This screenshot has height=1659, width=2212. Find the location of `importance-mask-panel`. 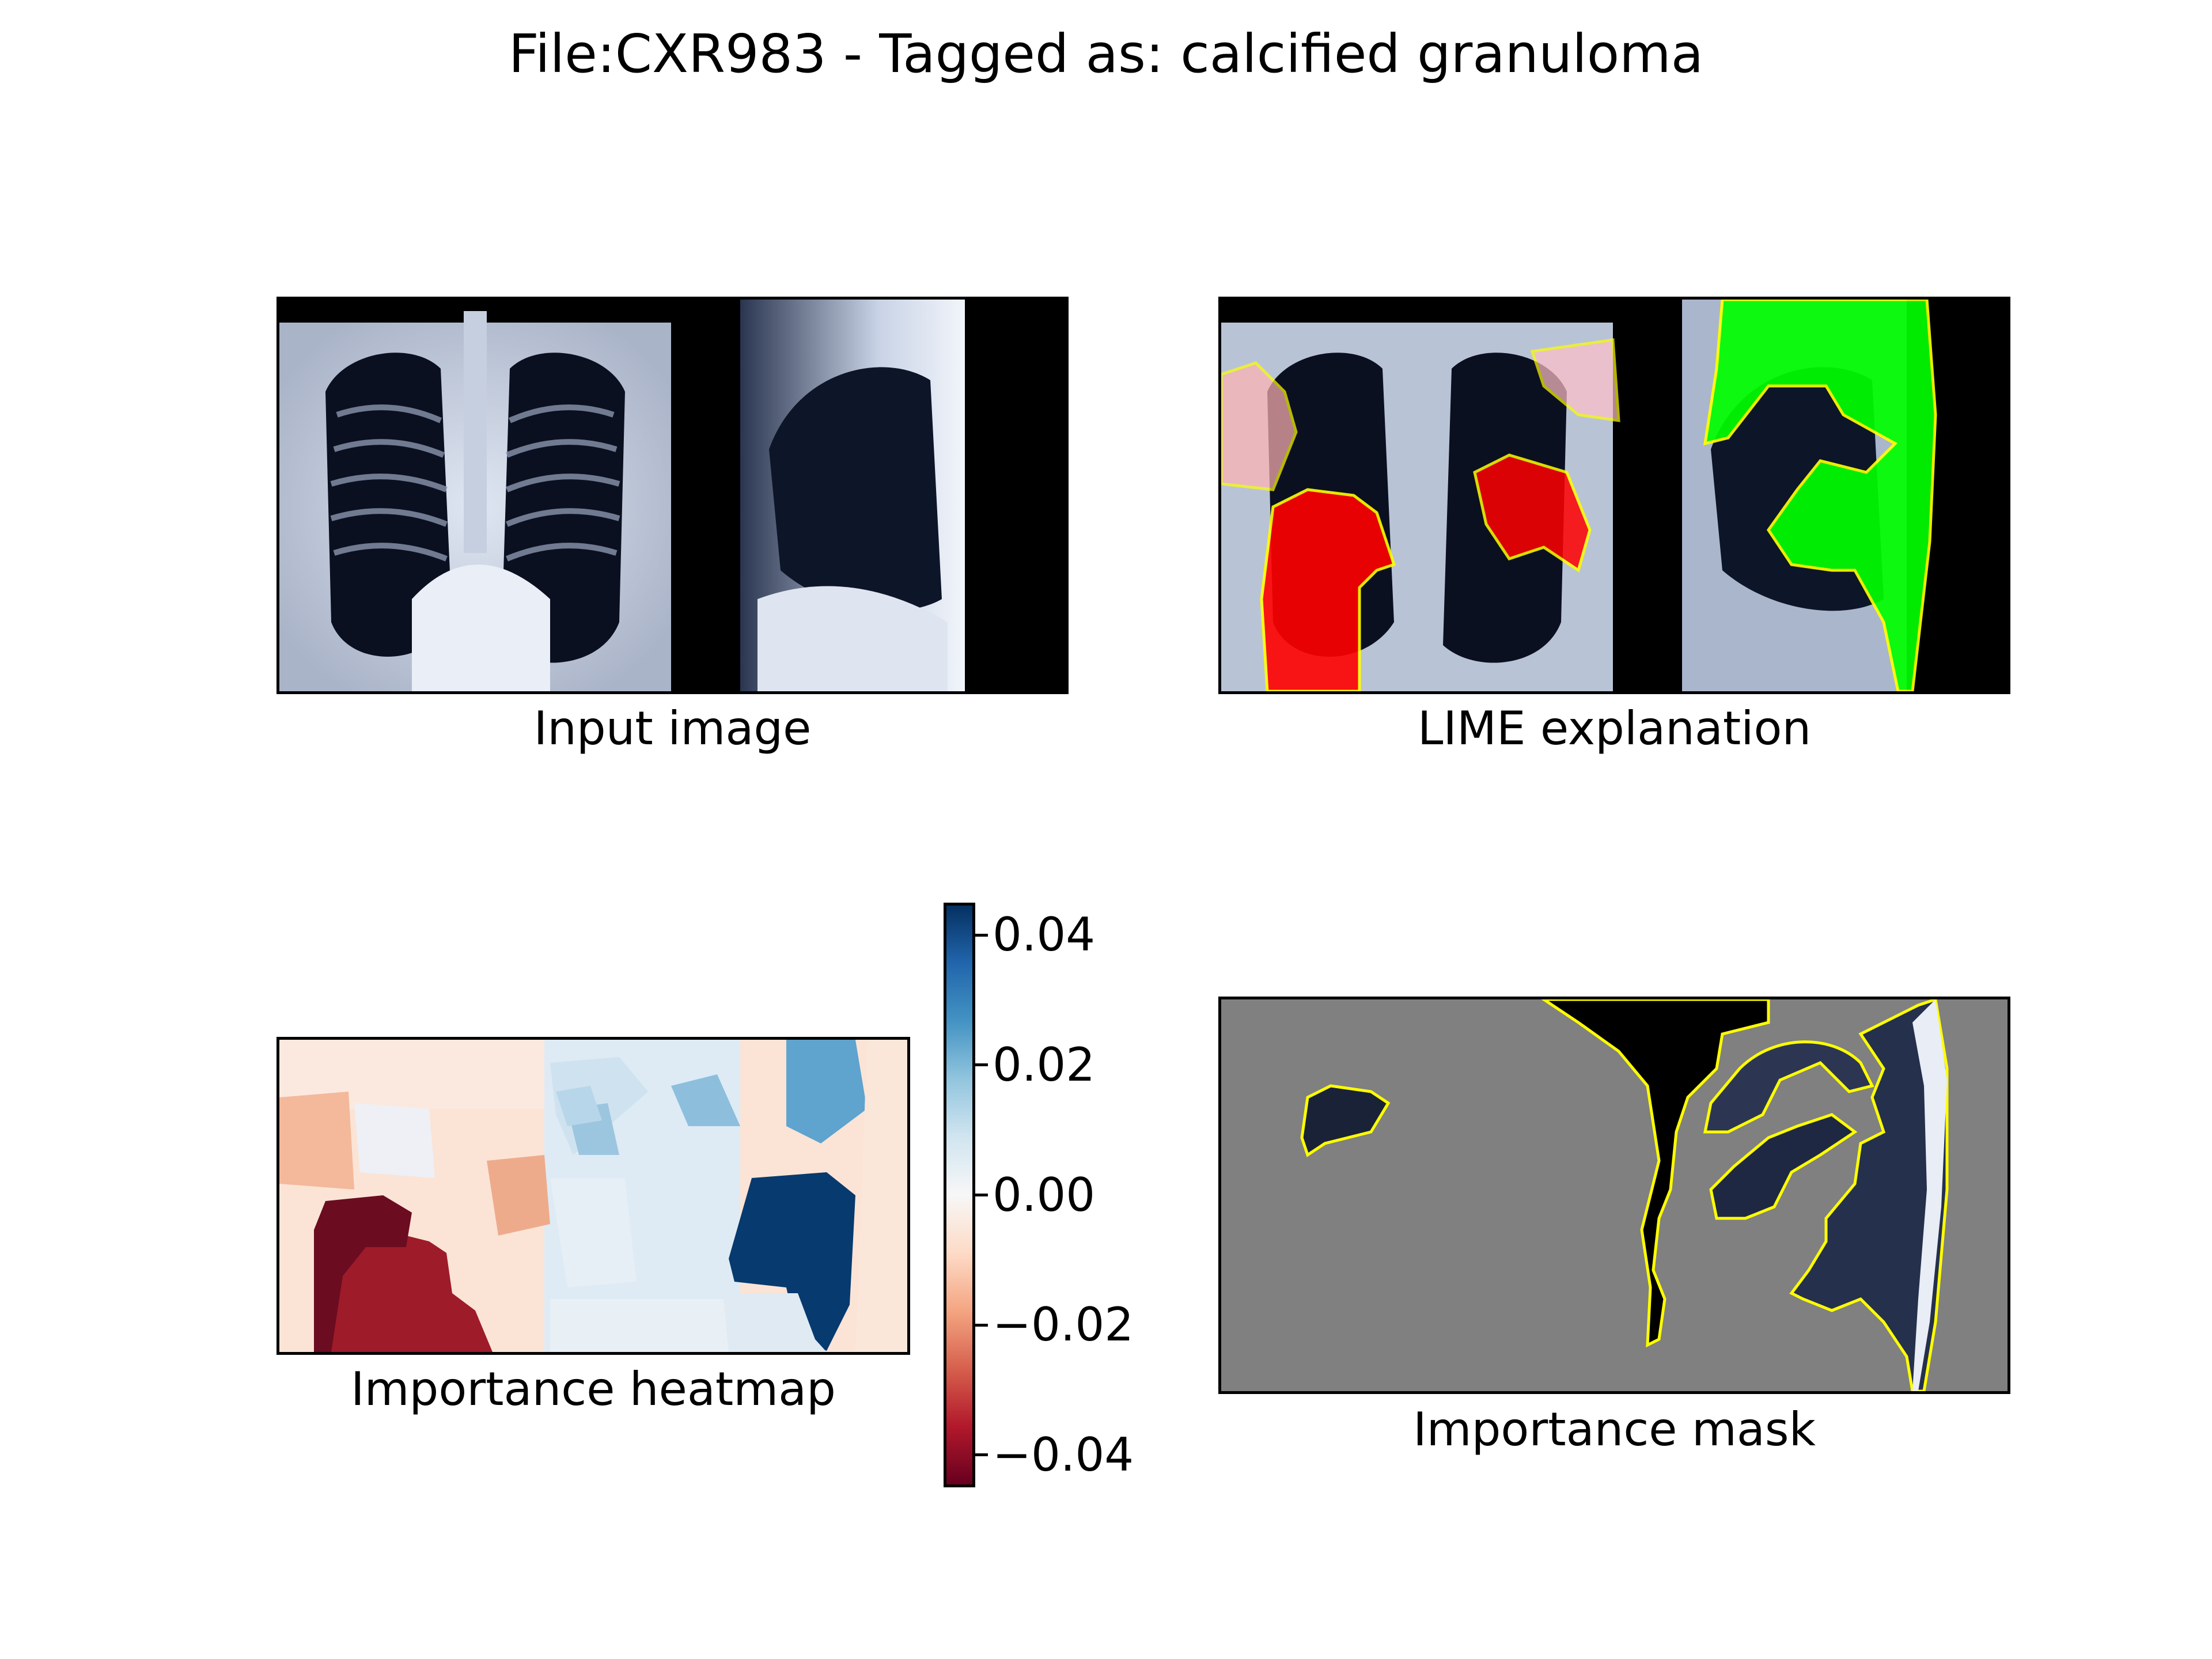

importance-mask-panel is located at coordinates (1614, 1195).